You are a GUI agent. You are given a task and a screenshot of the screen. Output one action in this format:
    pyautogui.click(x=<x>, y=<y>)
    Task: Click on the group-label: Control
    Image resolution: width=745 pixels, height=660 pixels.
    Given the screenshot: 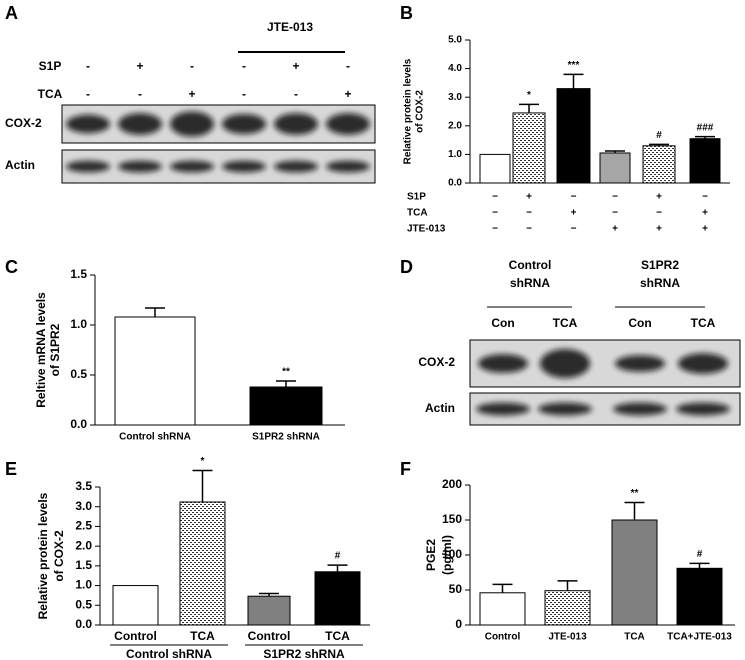 What is the action you would take?
    pyautogui.click(x=530, y=265)
    